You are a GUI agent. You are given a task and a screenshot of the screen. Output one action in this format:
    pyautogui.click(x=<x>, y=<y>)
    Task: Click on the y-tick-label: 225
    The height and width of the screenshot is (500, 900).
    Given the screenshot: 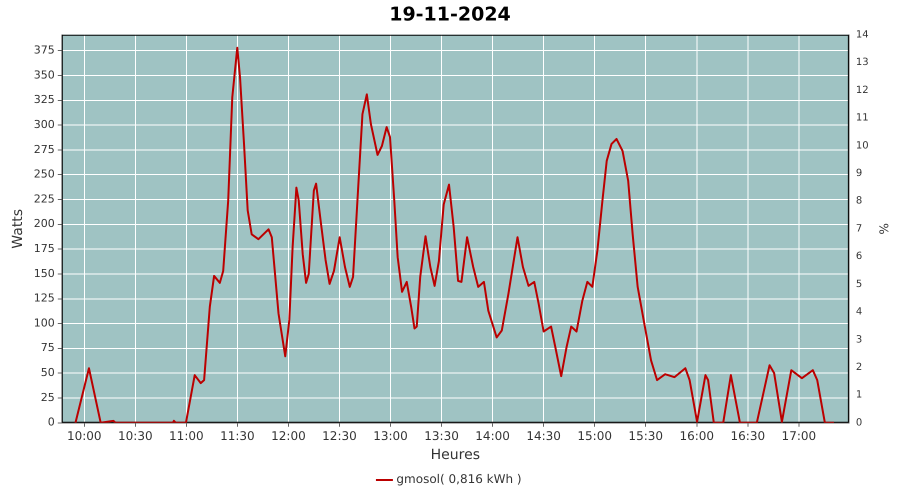 What is the action you would take?
    pyautogui.click(x=44, y=199)
    